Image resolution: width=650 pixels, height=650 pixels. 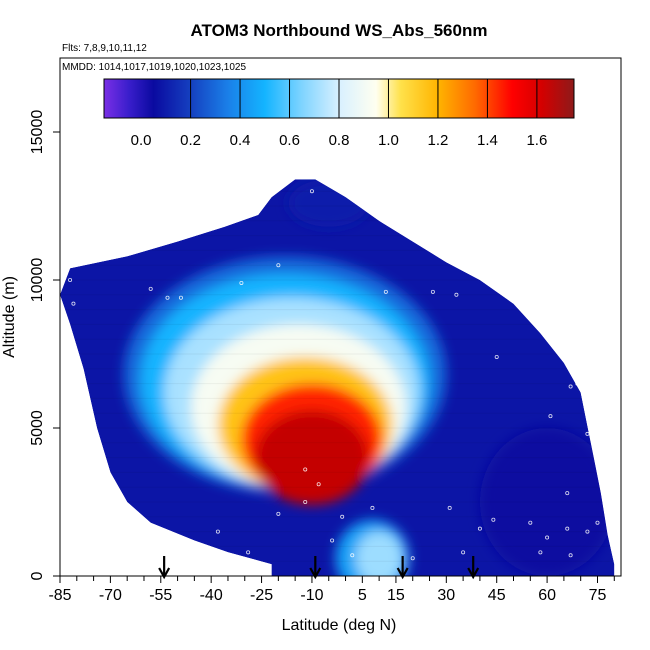 I want to click on colorbar-tick-label: 0.8, so click(x=339, y=140).